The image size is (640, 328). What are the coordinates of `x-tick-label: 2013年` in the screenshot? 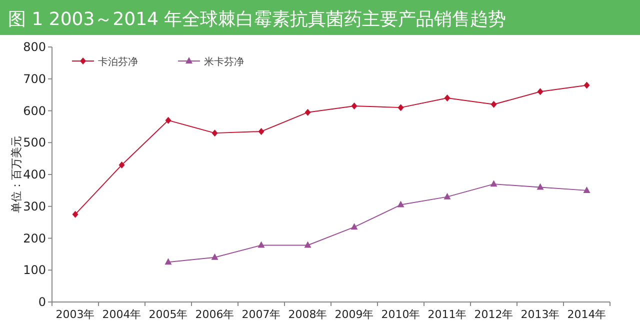 It's located at (540, 314).